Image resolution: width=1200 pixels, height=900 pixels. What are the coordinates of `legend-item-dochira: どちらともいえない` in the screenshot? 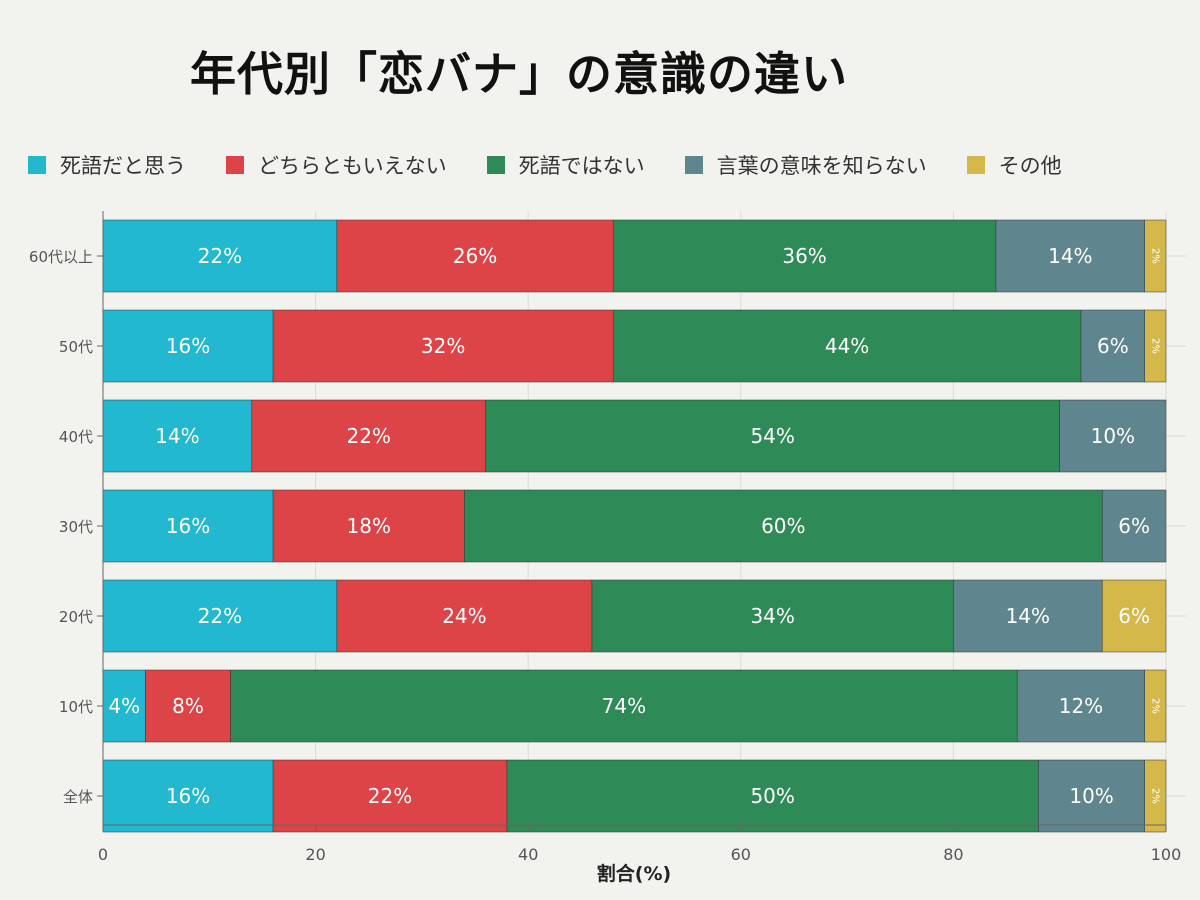 It's located at (336, 165).